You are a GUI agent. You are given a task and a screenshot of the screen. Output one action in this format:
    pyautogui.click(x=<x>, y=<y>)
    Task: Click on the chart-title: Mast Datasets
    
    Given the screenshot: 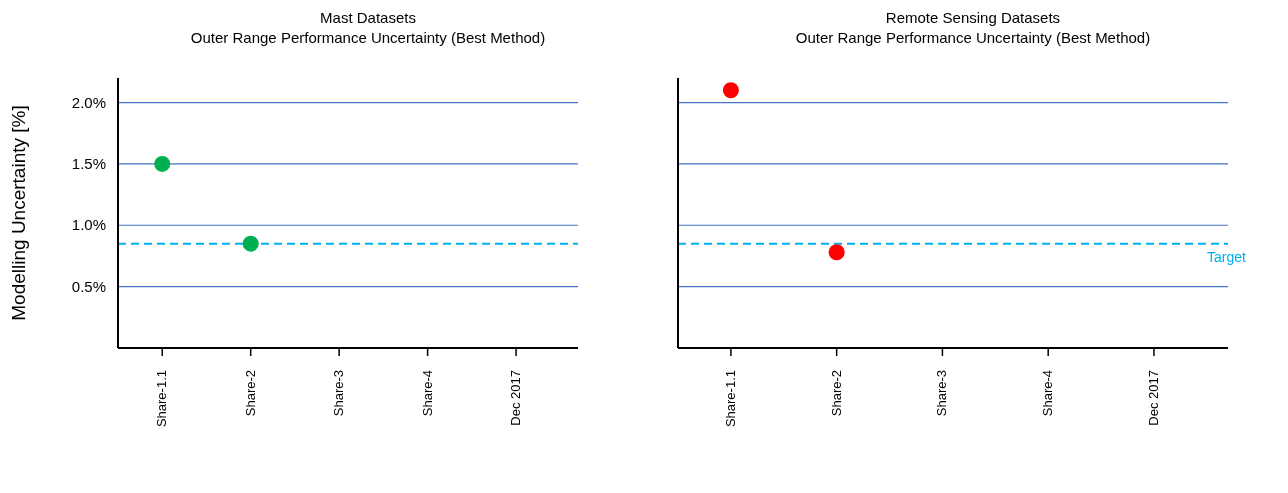 What is the action you would take?
    pyautogui.click(x=368, y=18)
    